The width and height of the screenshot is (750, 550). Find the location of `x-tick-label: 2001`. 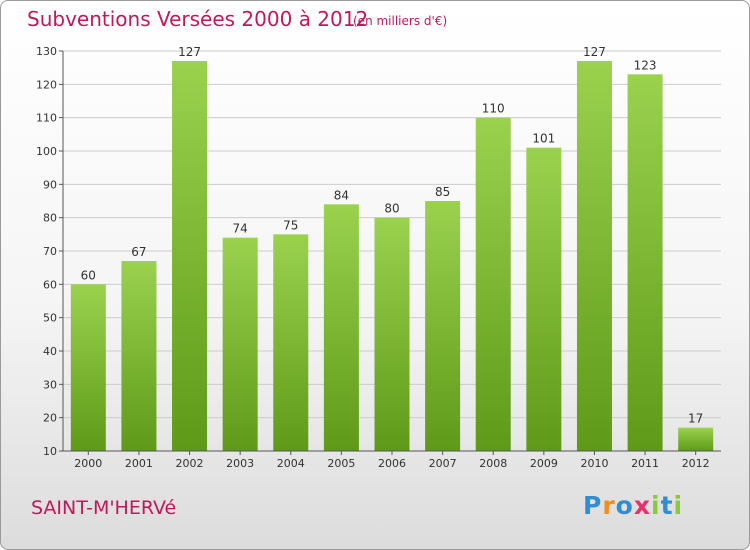

x-tick-label: 2001 is located at coordinates (139, 463).